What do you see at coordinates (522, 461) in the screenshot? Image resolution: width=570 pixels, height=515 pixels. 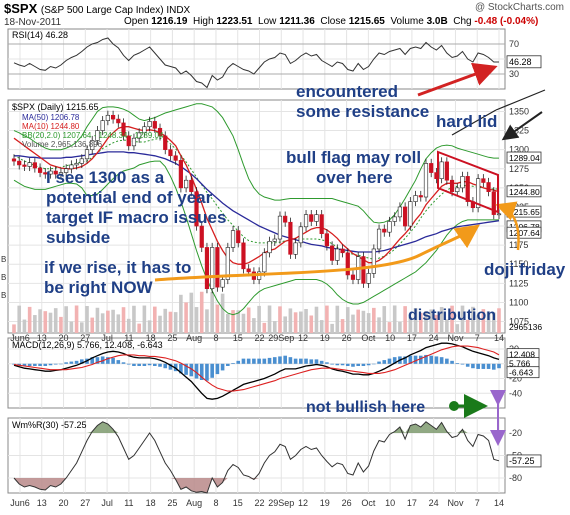 I see `williams-last-tag: -57.25` at bounding box center [522, 461].